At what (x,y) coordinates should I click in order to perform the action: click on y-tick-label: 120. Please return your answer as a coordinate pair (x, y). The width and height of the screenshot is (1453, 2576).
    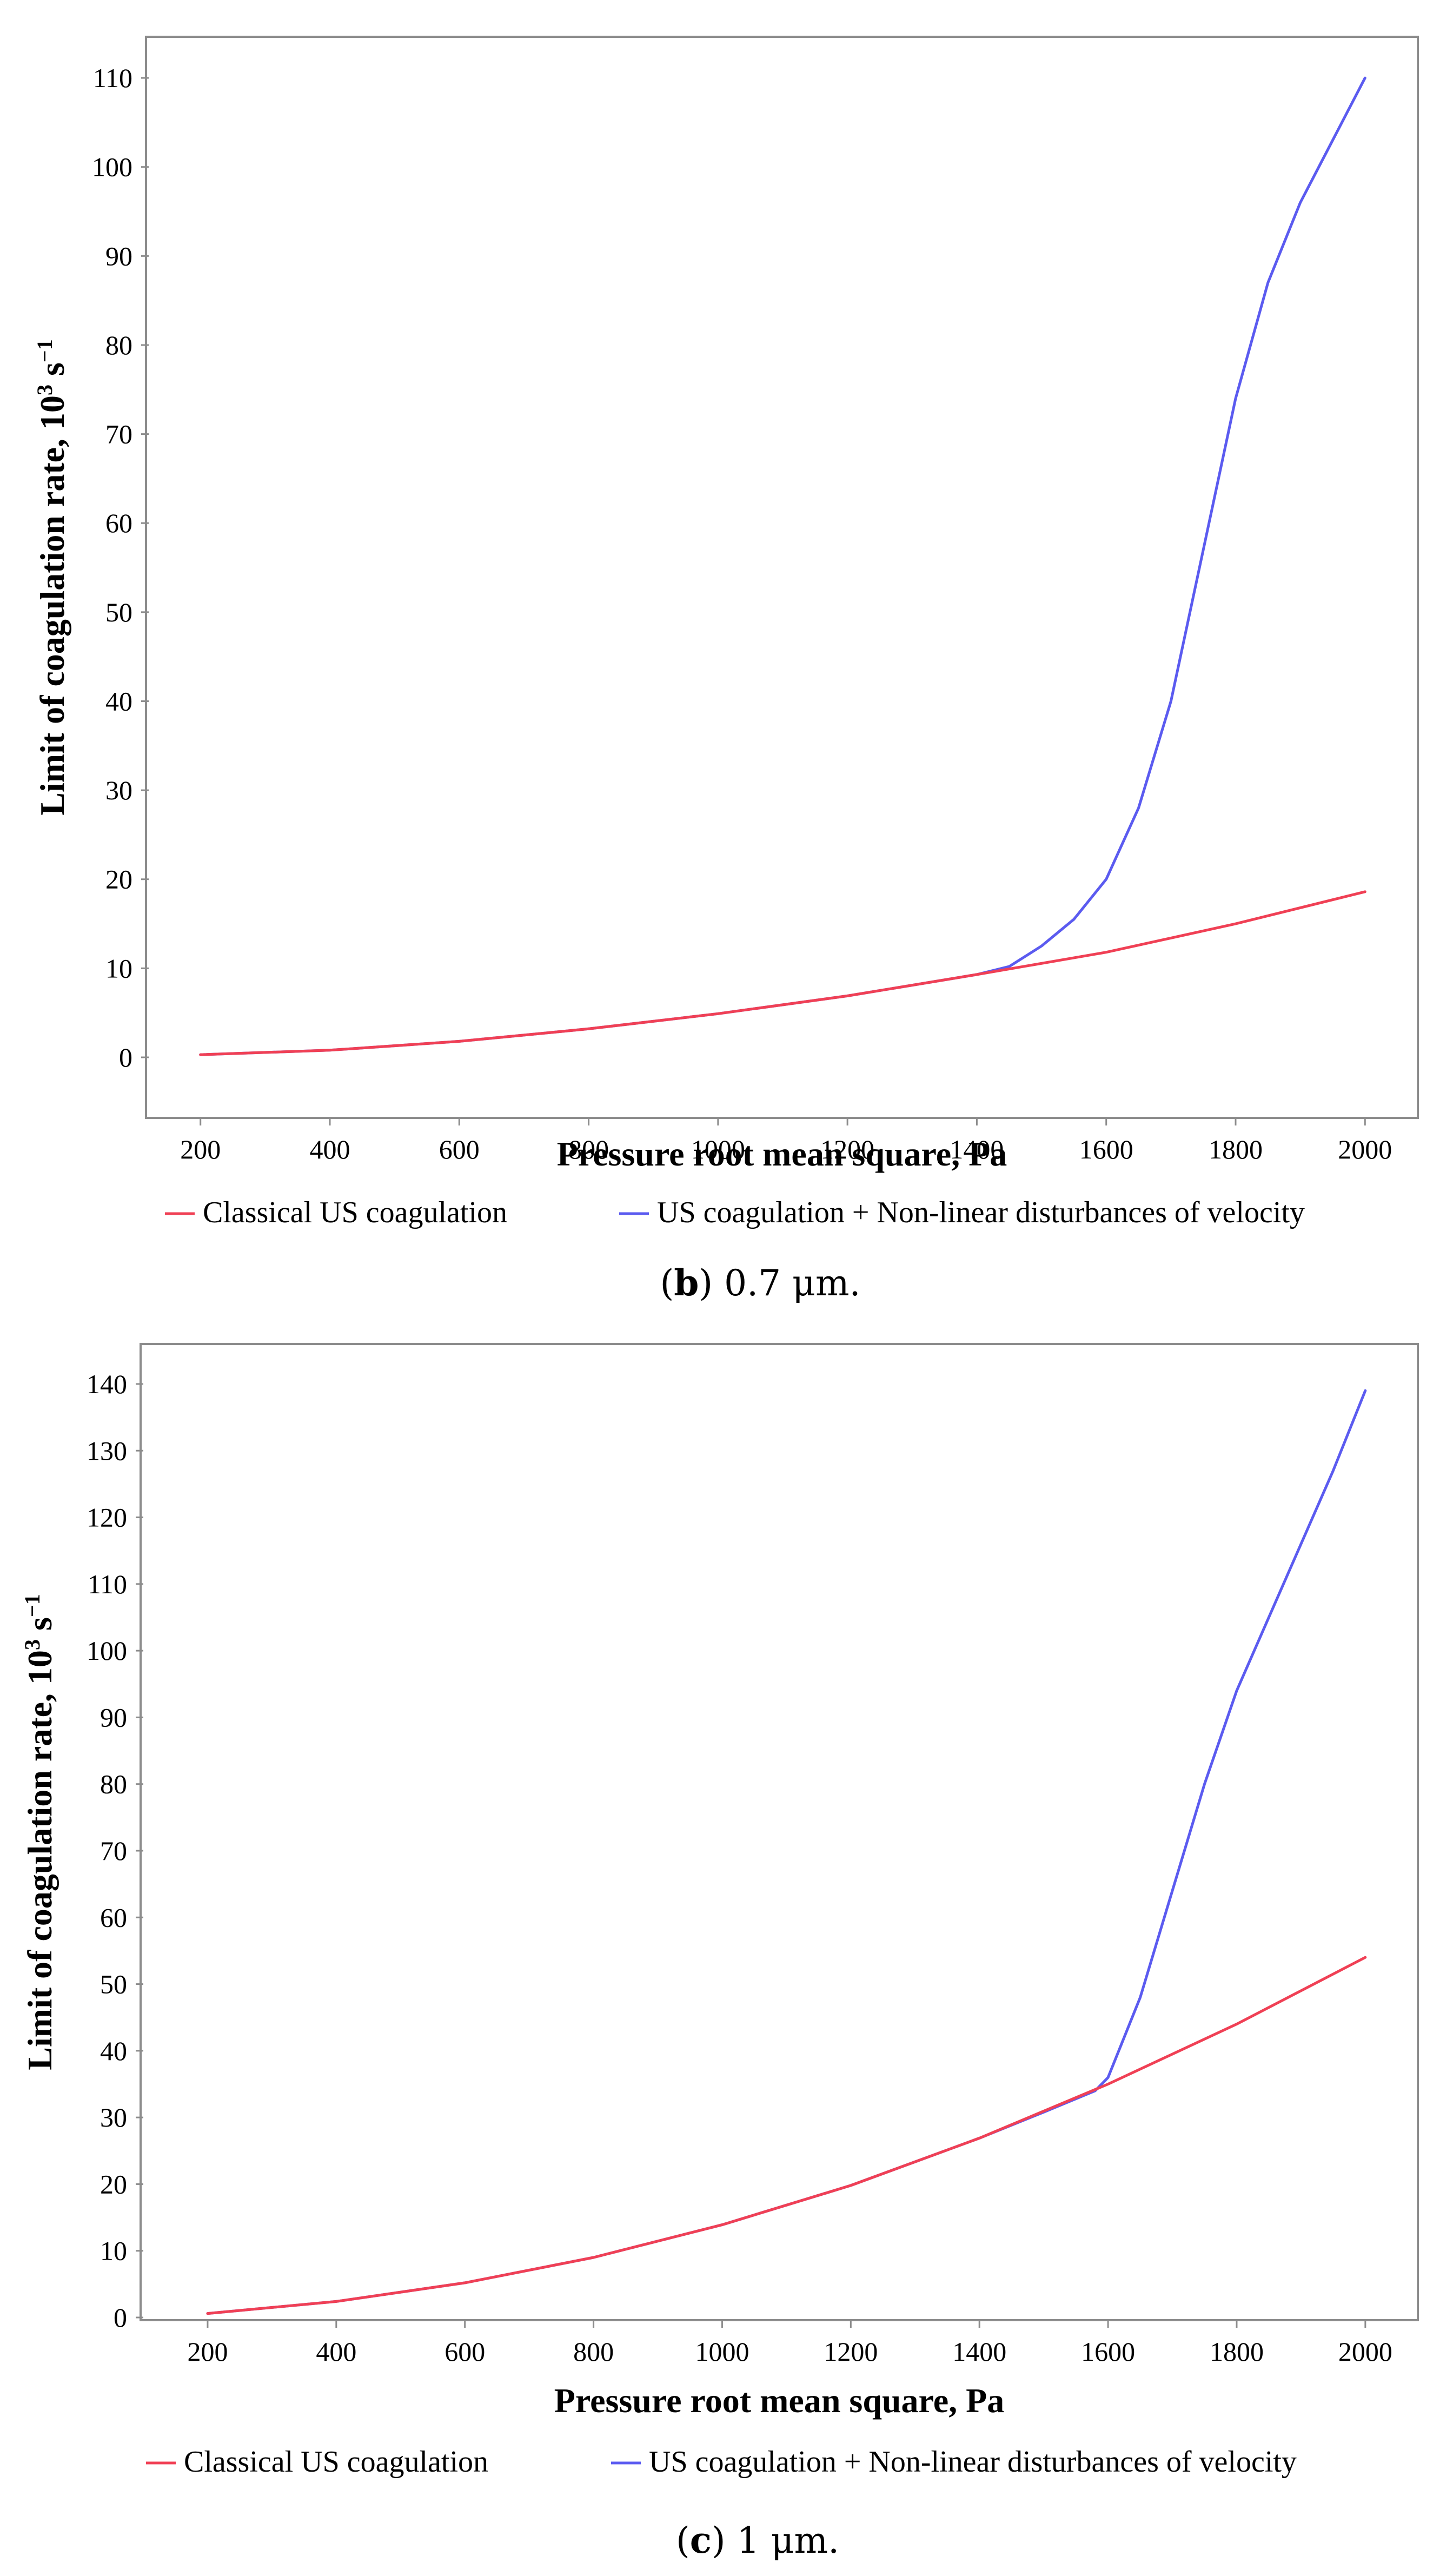
    Looking at the image, I should click on (107, 1517).